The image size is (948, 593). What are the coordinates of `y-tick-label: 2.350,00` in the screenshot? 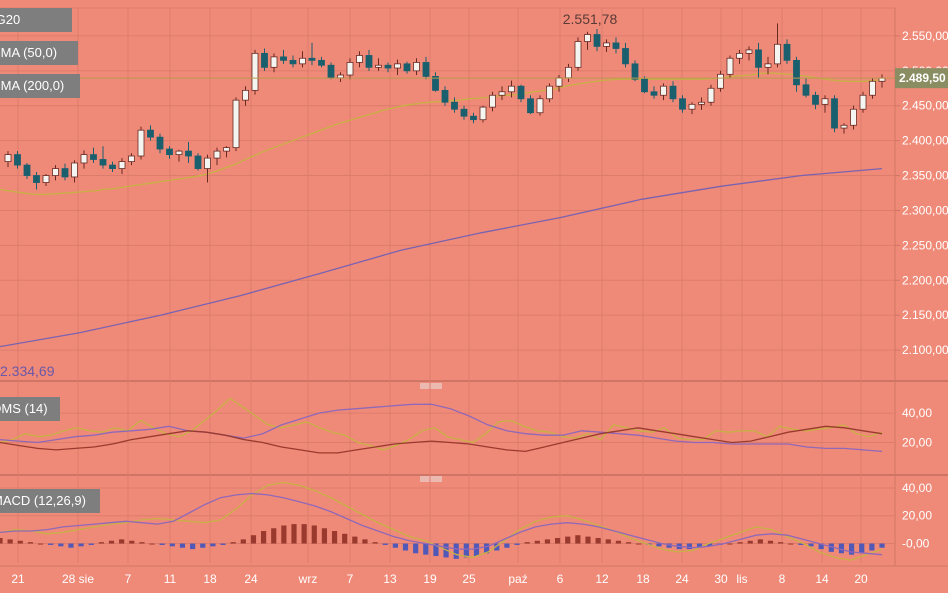 It's located at (925, 176).